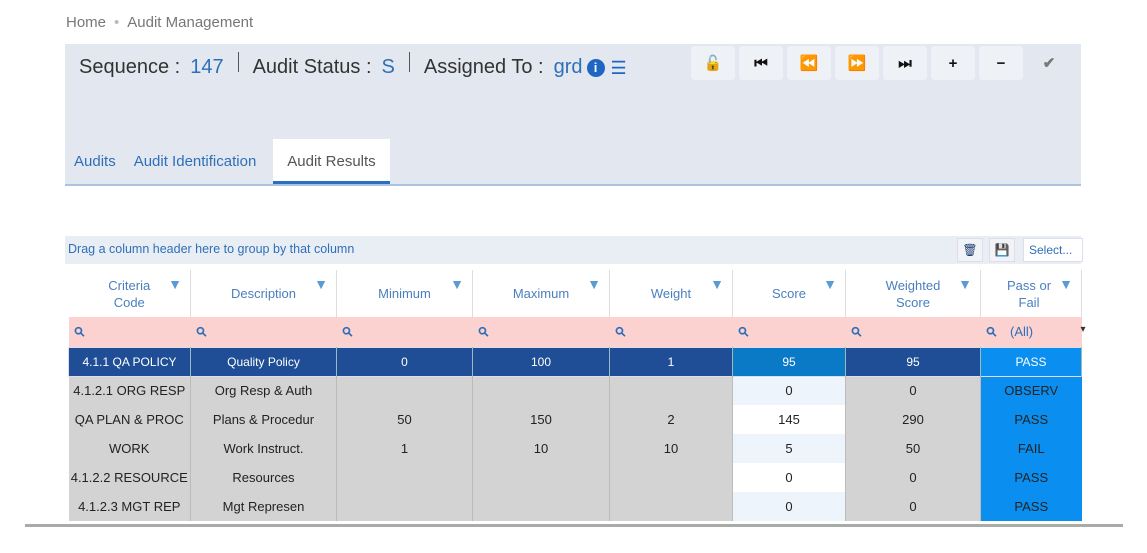  I want to click on divider, so click(409, 61).